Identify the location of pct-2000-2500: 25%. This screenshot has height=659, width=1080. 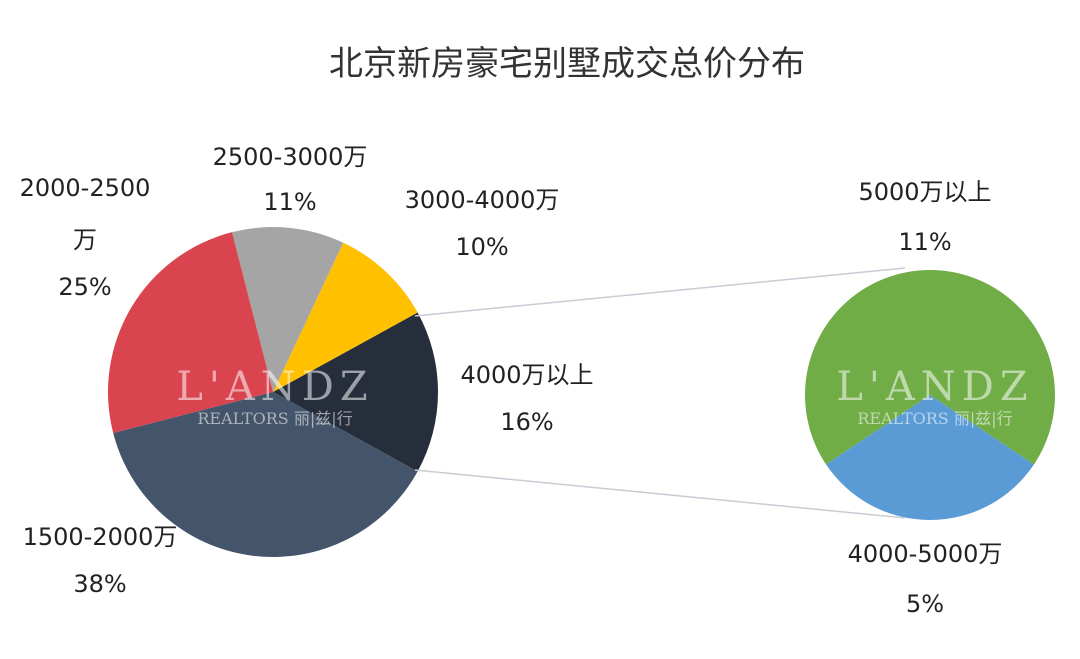
(84, 287).